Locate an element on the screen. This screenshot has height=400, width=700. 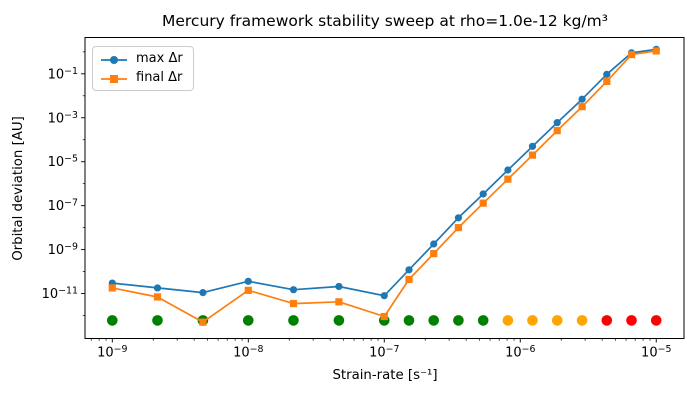
svg-text: 10⁻⁸ is located at coordinates (248, 352).